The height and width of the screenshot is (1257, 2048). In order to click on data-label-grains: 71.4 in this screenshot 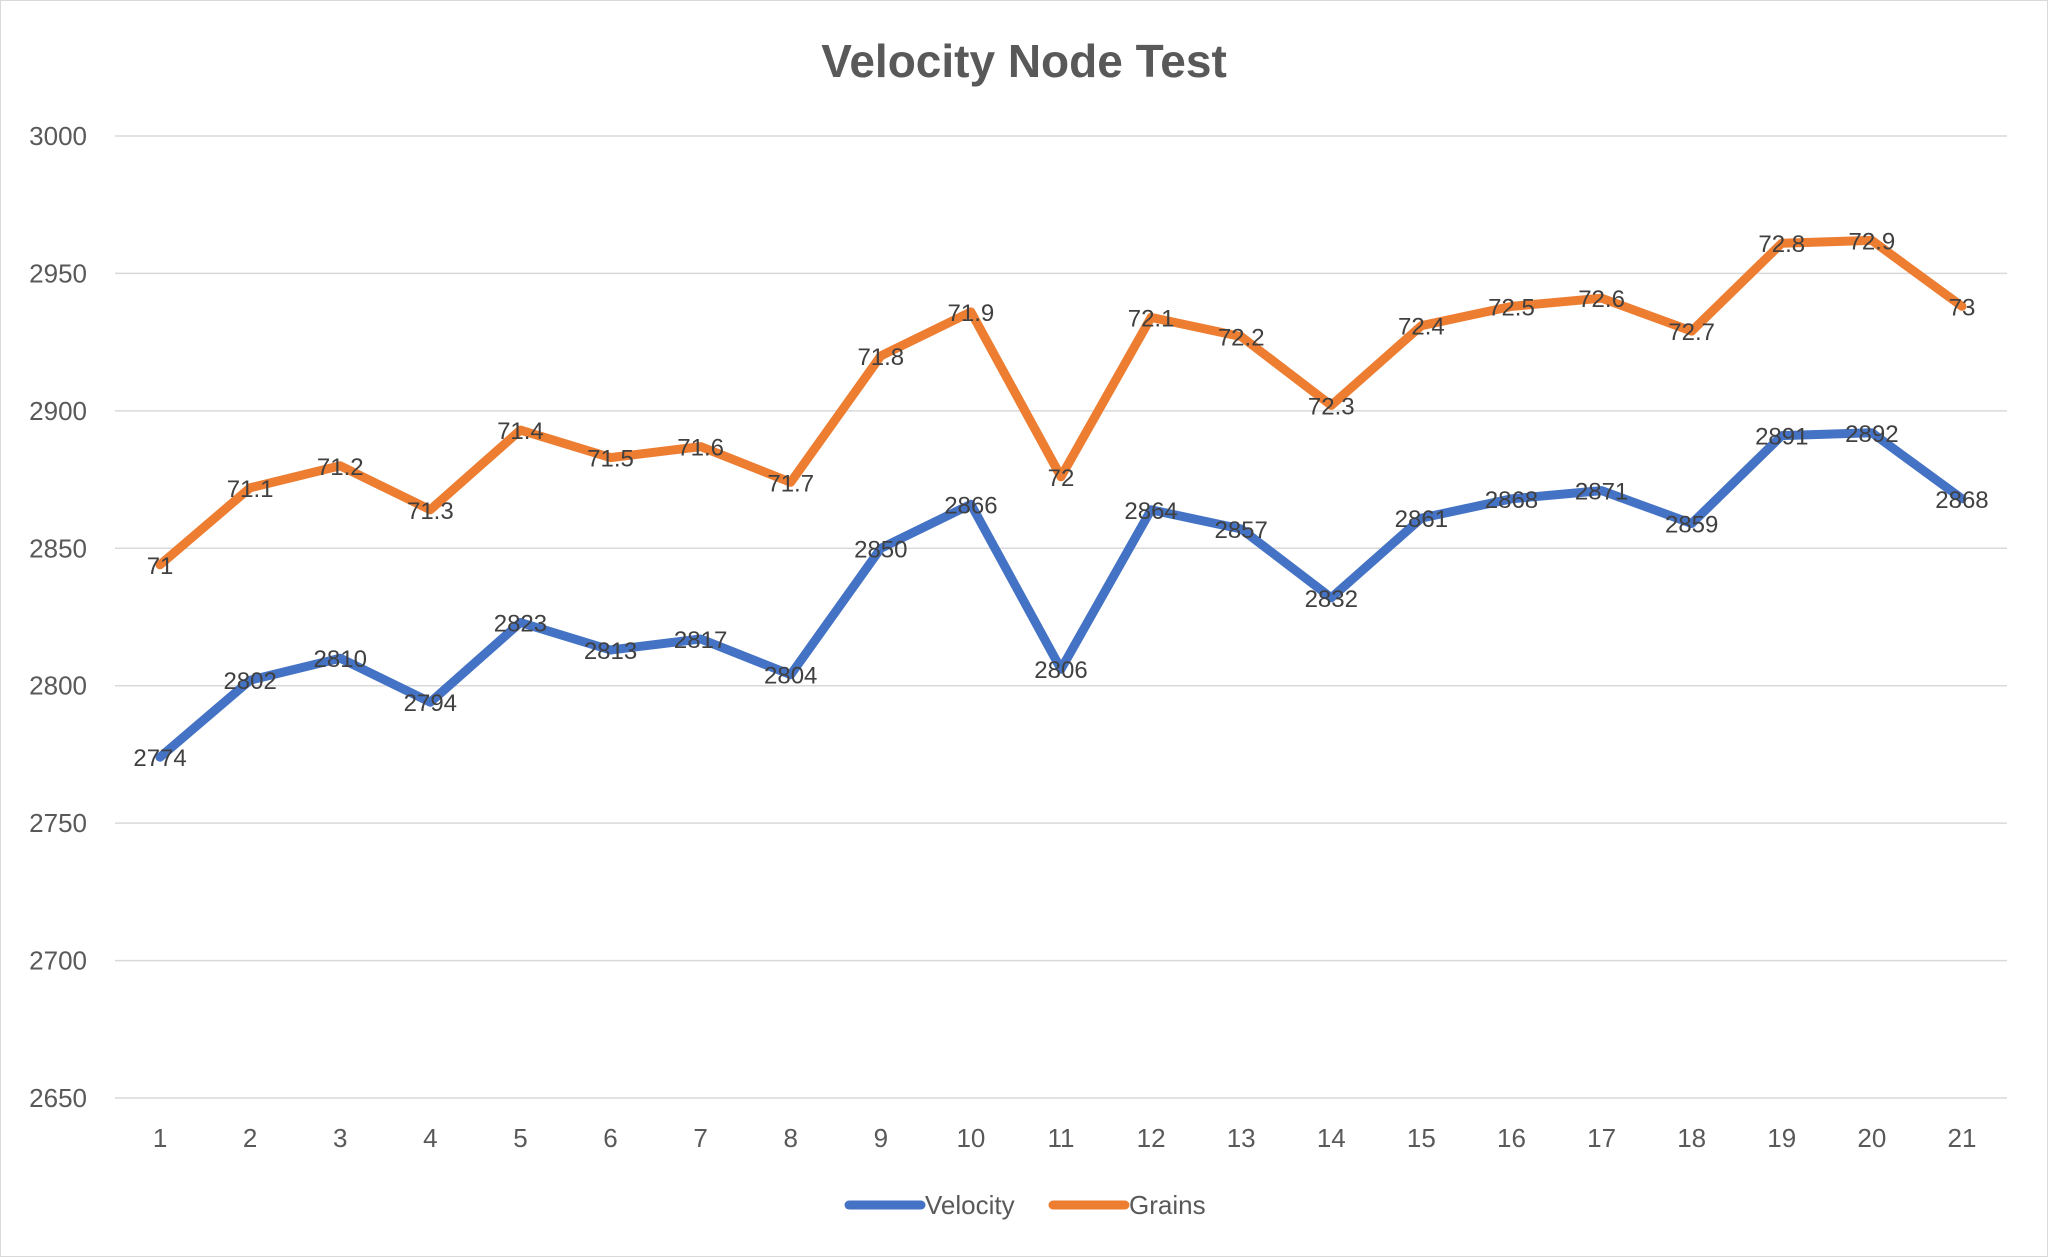, I will do `click(520, 431)`.